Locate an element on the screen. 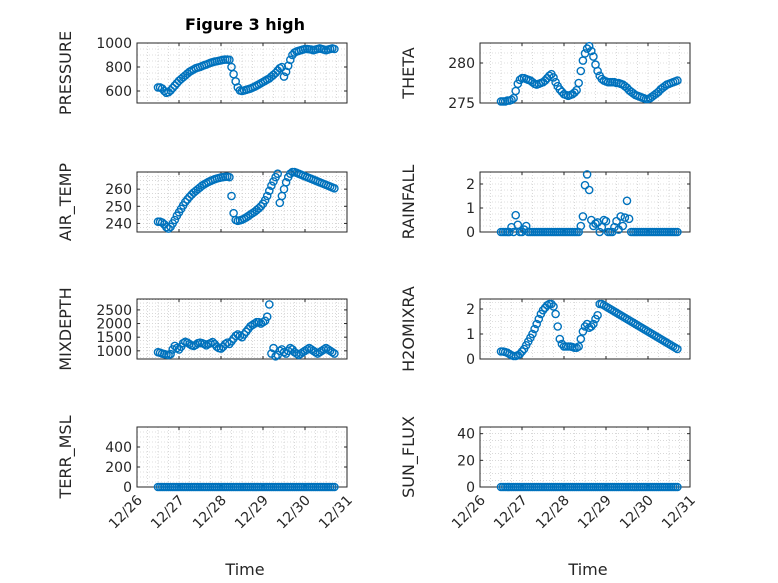  h2omixra-y-axis-label: H2OMIXRA is located at coordinates (408, 329).